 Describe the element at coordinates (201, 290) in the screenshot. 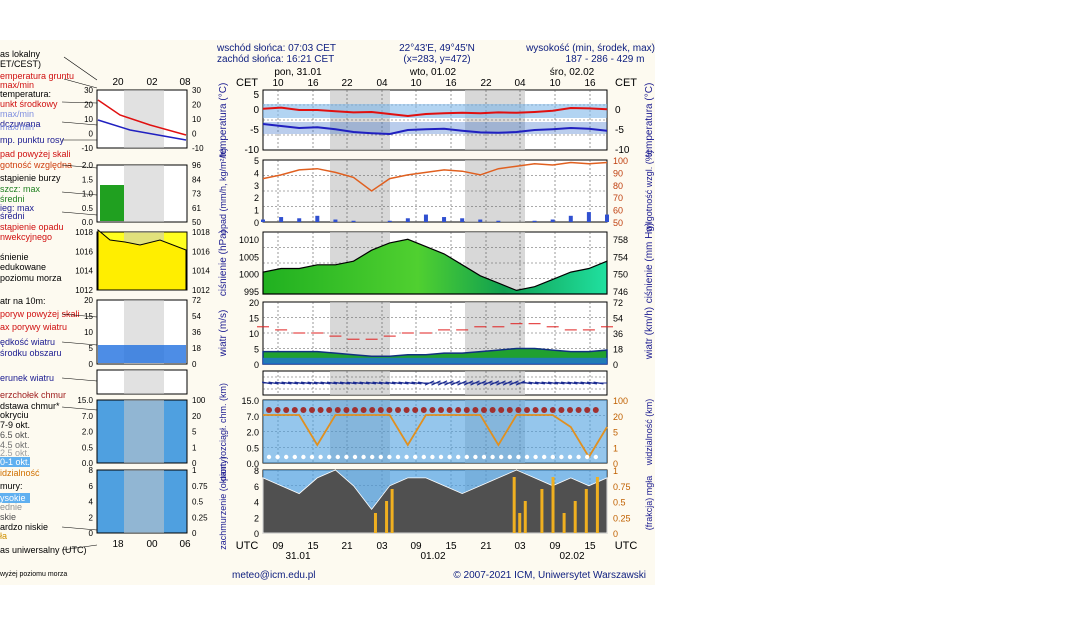

I see `mini-tick-right: 1012` at that location.